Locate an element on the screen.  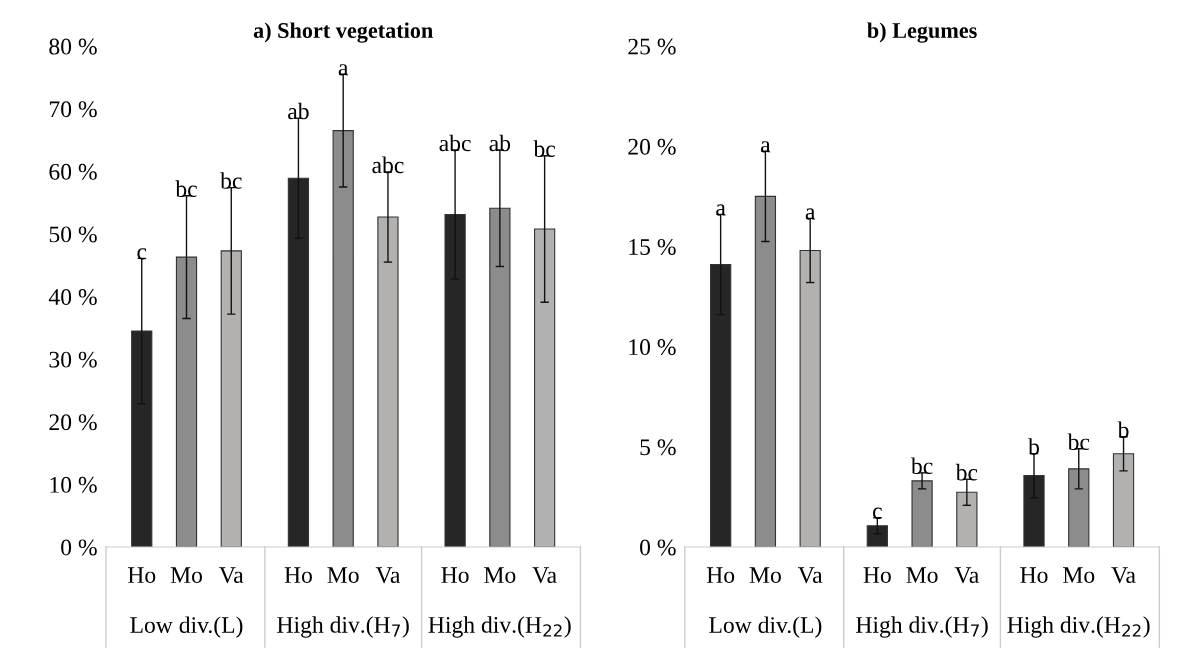
y-tick-label: 5 % is located at coordinates (658, 447).